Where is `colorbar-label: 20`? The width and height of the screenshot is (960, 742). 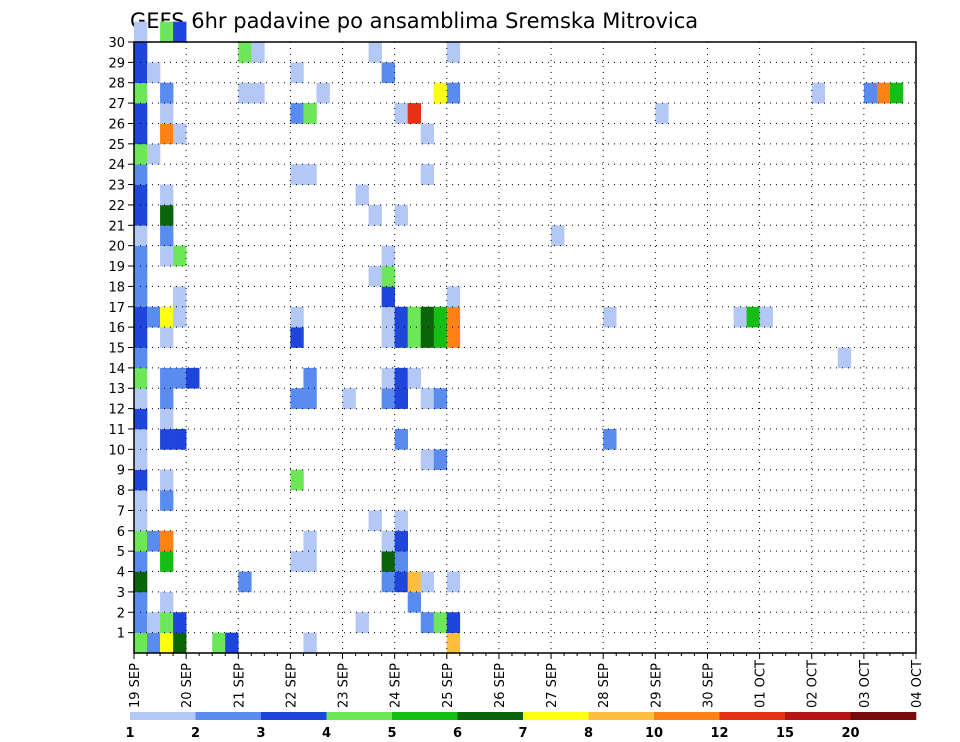 colorbar-label: 20 is located at coordinates (850, 733).